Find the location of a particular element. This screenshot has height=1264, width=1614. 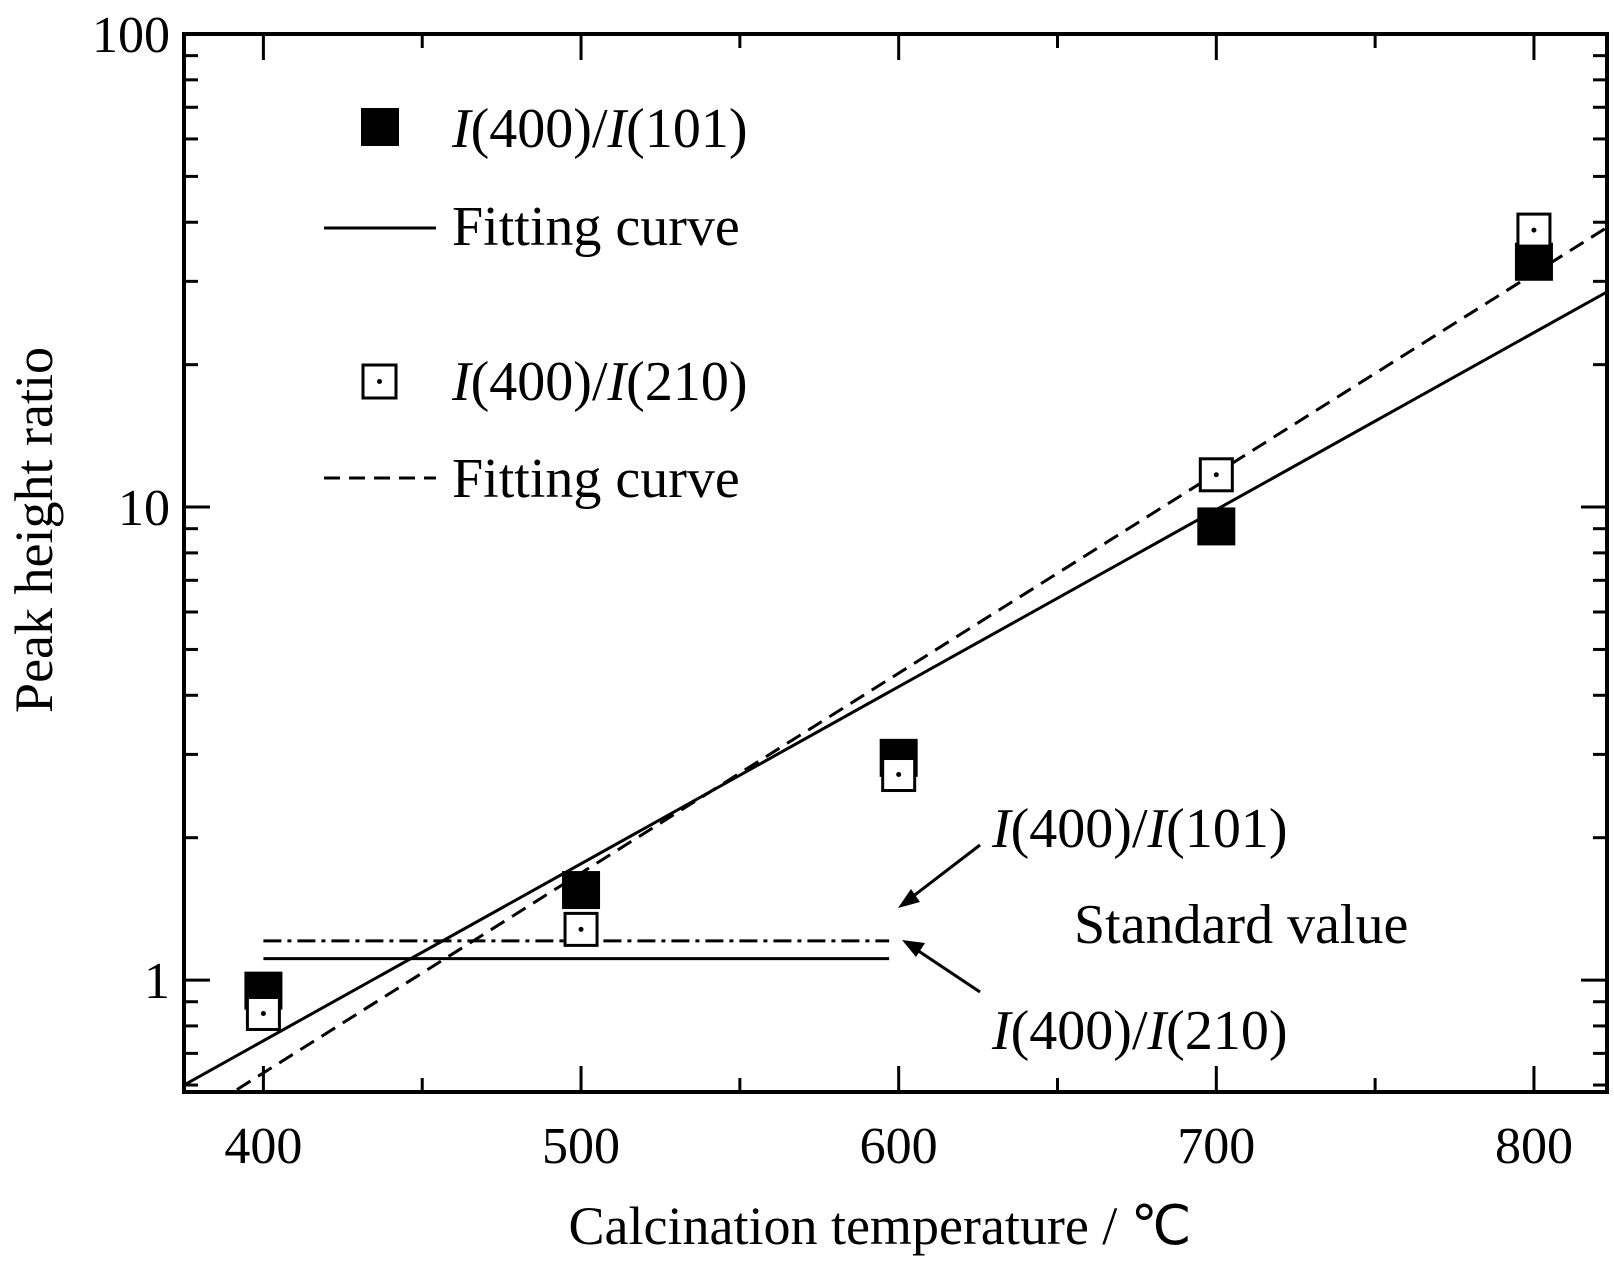

y-axis-title: Peak height ratio is located at coordinates (34, 530).